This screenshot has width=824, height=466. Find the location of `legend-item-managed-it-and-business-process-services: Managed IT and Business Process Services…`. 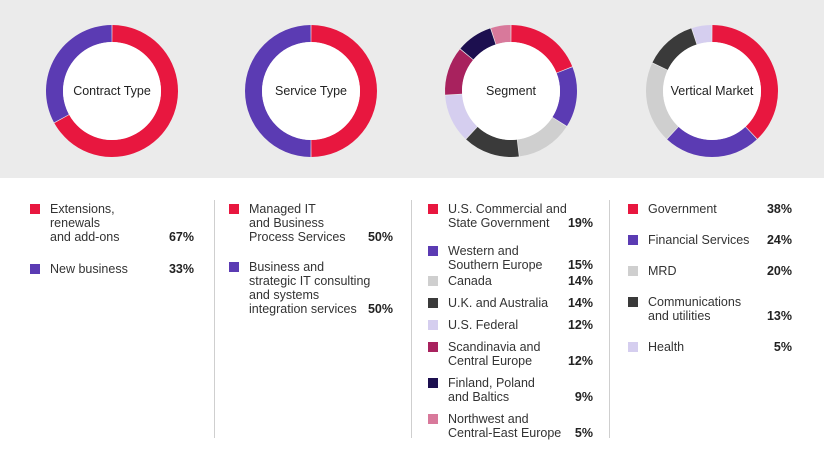

legend-item-managed-it-and-business-process-services: Managed IT and Business Process Services… is located at coordinates (311, 223).